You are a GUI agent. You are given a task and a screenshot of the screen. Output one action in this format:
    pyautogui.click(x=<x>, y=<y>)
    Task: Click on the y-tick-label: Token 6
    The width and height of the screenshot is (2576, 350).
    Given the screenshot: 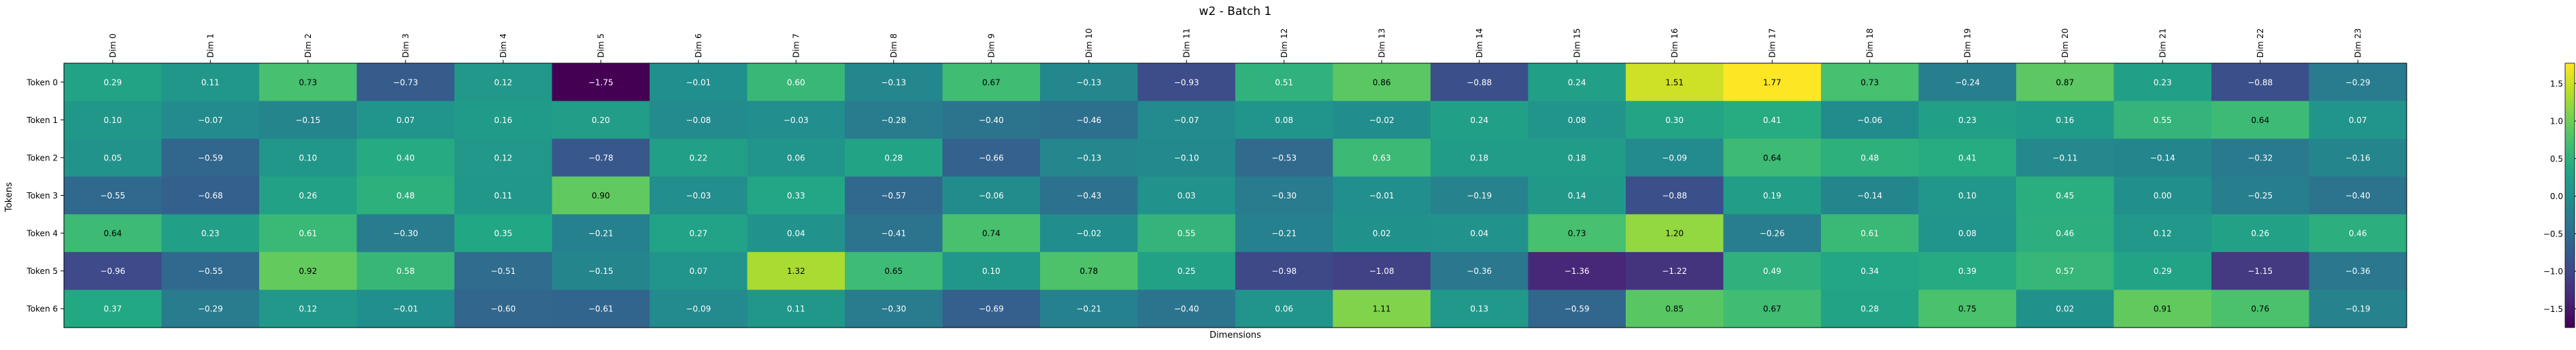 What is the action you would take?
    pyautogui.click(x=42, y=309)
    